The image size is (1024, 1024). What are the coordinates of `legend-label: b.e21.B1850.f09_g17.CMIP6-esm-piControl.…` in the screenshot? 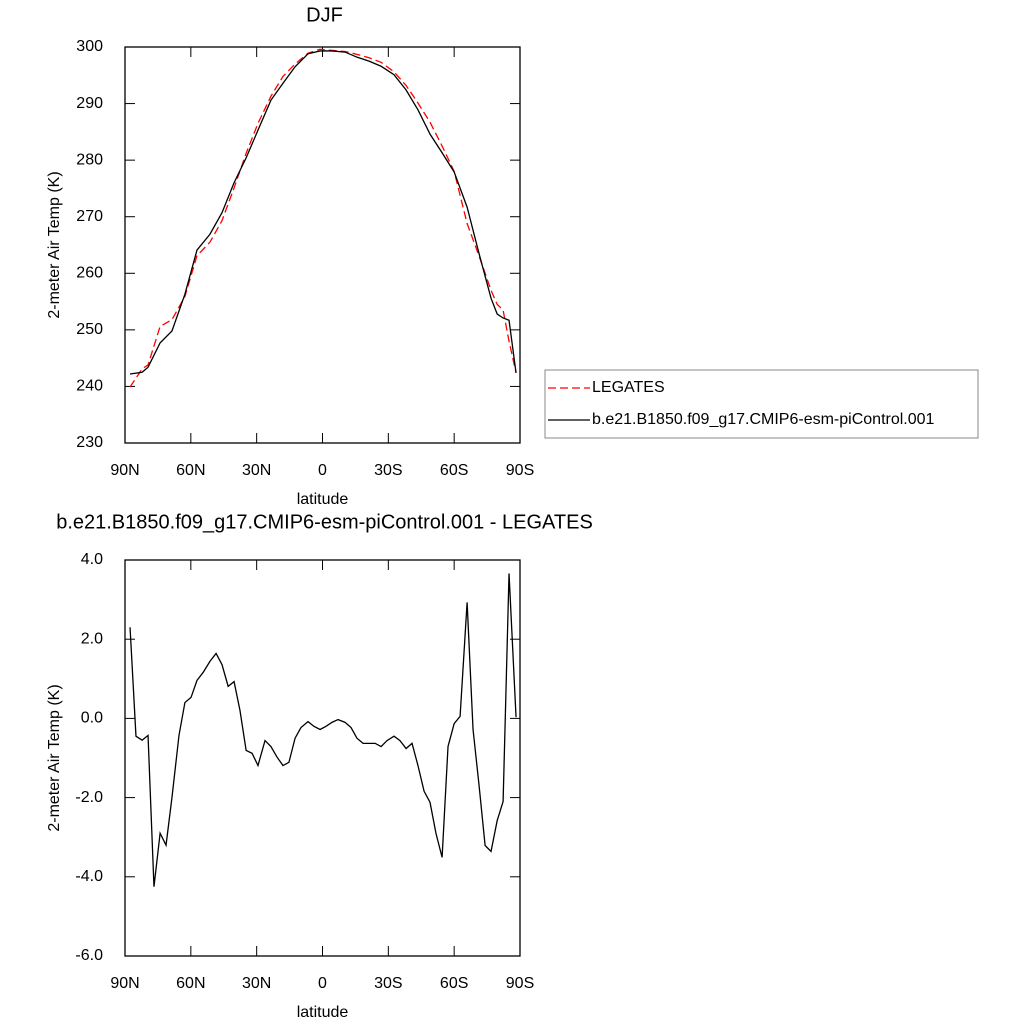 It's located at (763, 419).